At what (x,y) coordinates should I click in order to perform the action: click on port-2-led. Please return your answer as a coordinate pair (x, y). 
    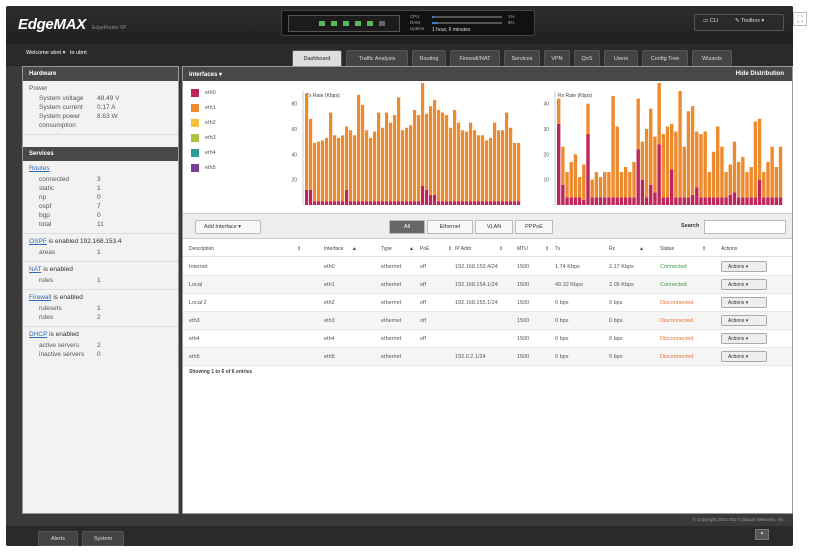
    Looking at the image, I should click on (346, 23).